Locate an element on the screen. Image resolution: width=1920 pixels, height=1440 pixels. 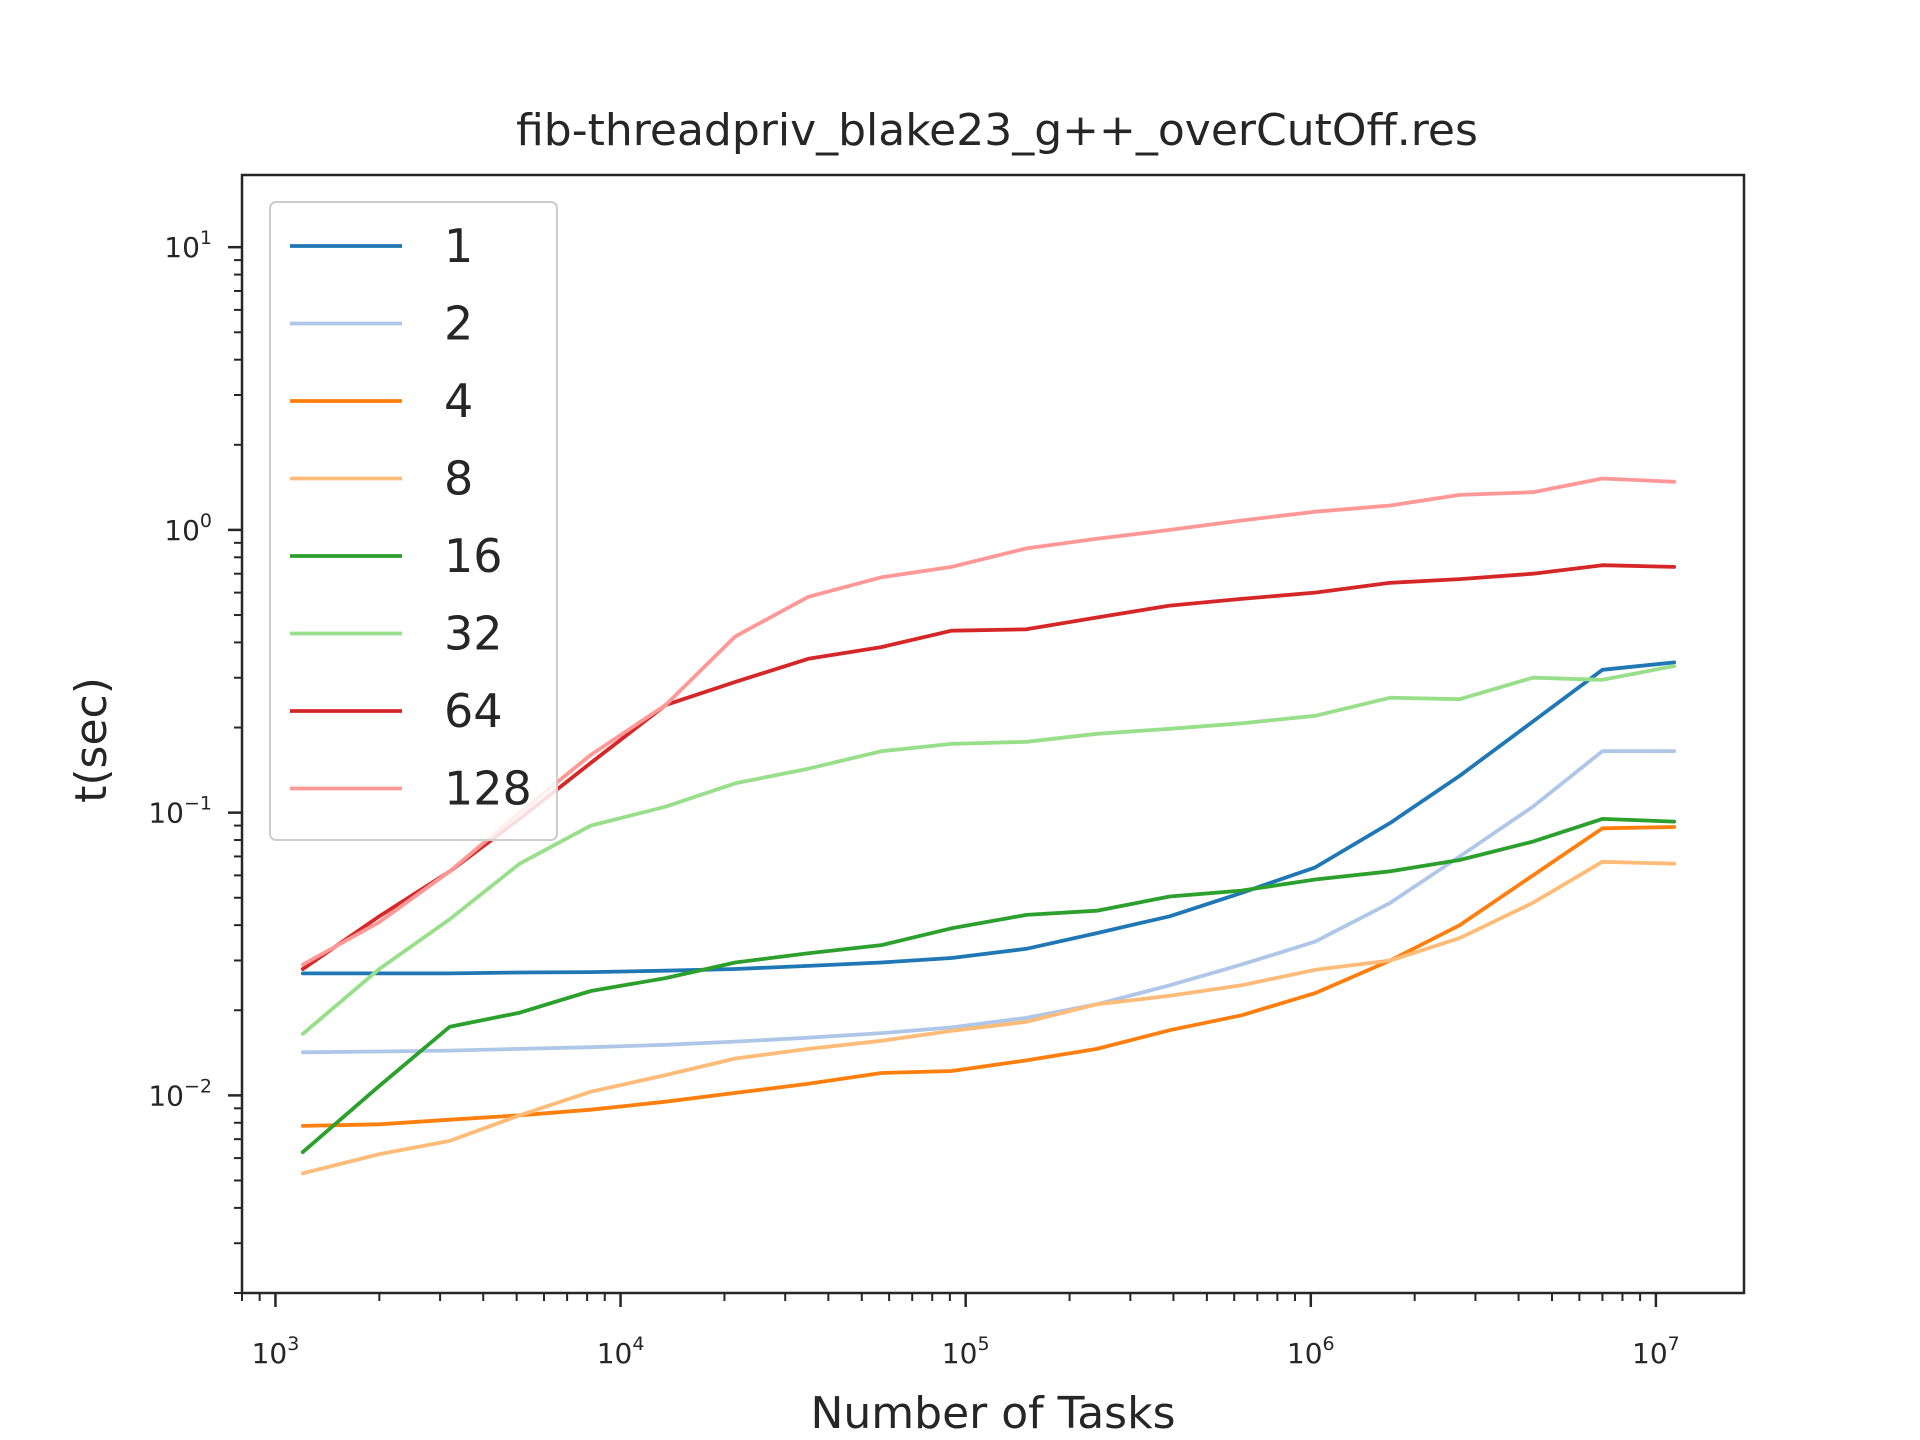
legend-label-32: 32 is located at coordinates (473, 634).